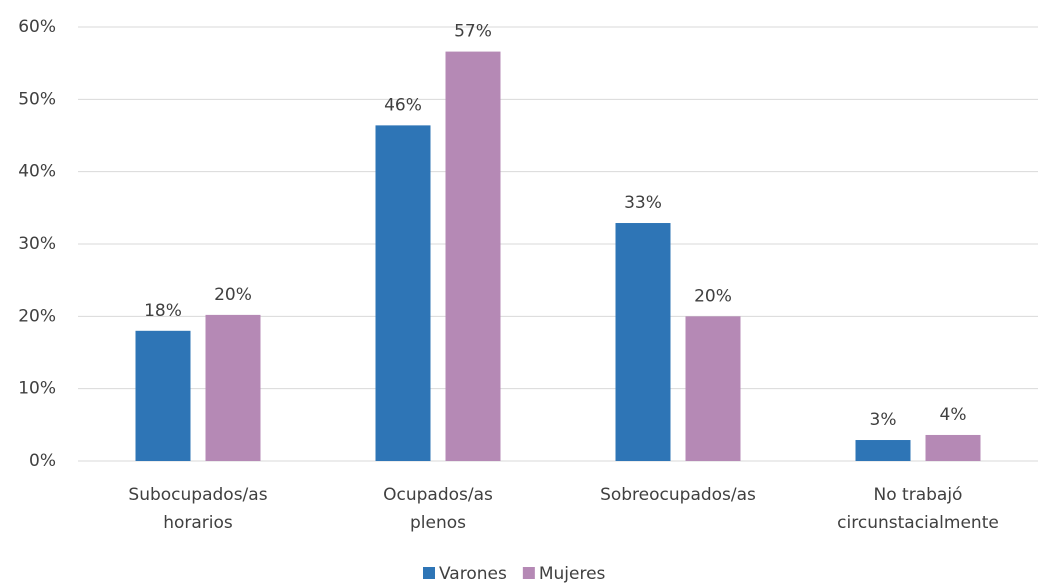 This screenshot has width=1044, height=588. What do you see at coordinates (473, 32) in the screenshot?
I see `value-label: 57%` at bounding box center [473, 32].